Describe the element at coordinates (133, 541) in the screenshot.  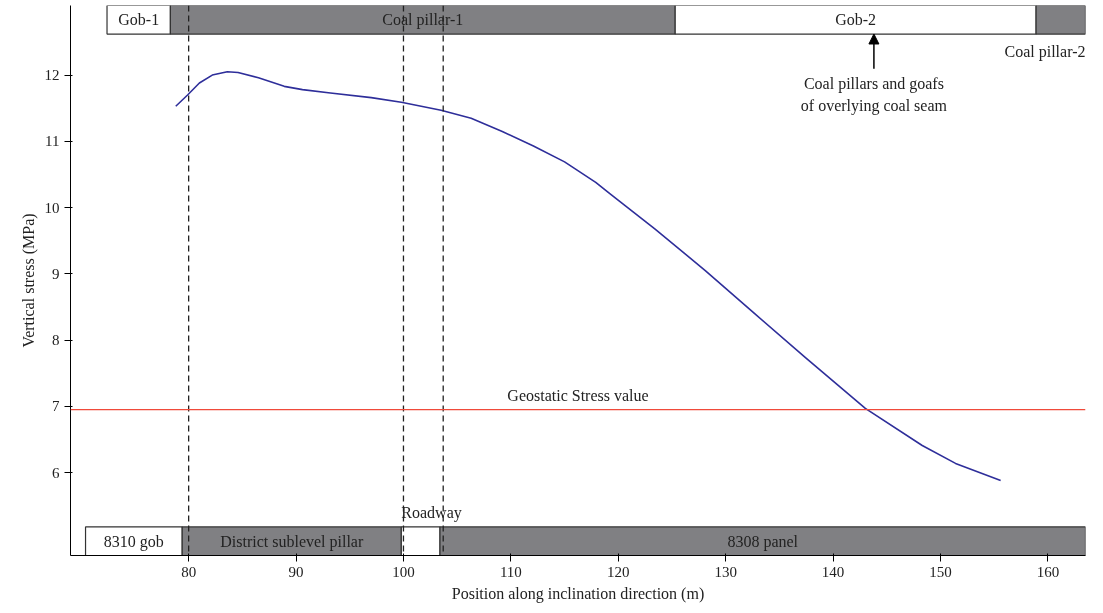
I see `band-label: 8310 gob` at that location.